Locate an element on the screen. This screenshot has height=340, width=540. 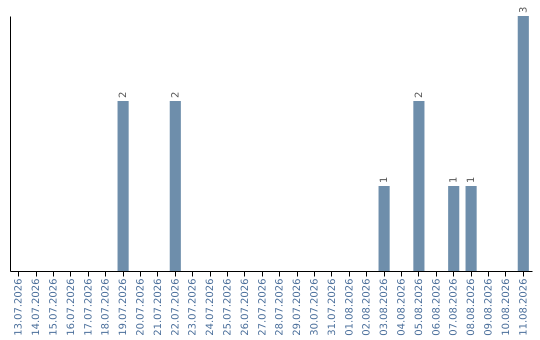
x-tick-label: 24.07.2026 is located at coordinates (210, 307).